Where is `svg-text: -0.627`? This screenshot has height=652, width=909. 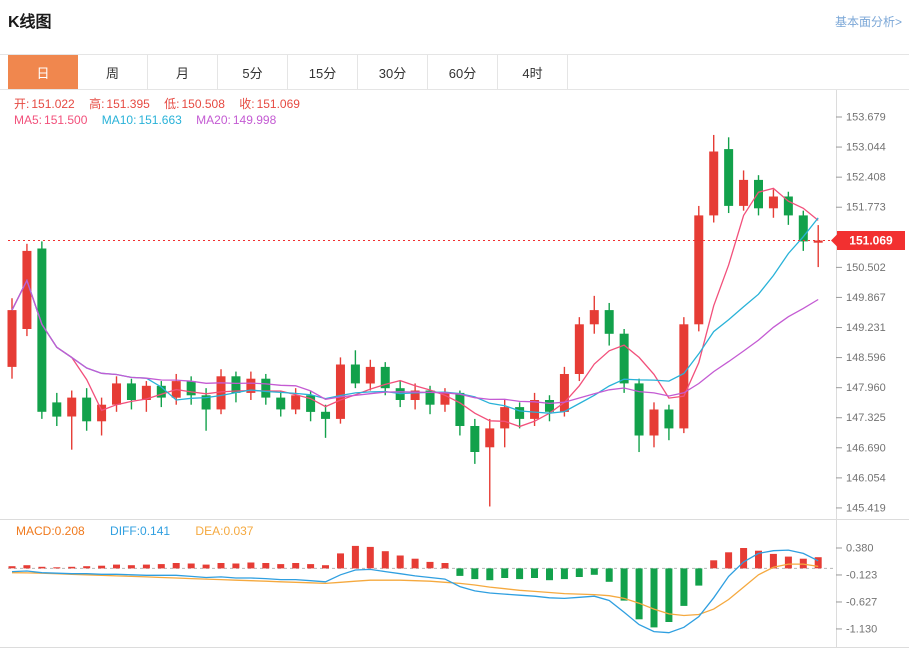 svg-text: -0.627 is located at coordinates (861, 603).